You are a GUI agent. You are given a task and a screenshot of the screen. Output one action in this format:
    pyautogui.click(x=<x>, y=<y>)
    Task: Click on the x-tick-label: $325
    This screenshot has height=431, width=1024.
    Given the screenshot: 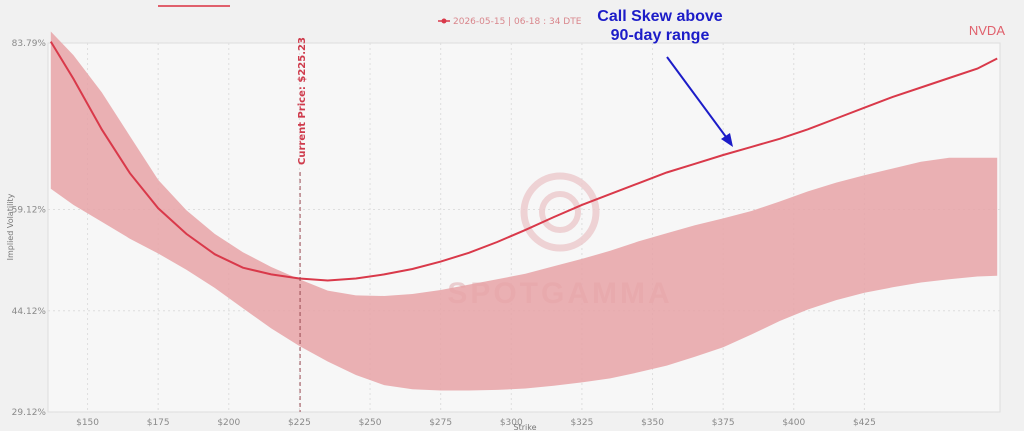 What is the action you would take?
    pyautogui.click(x=581, y=423)
    